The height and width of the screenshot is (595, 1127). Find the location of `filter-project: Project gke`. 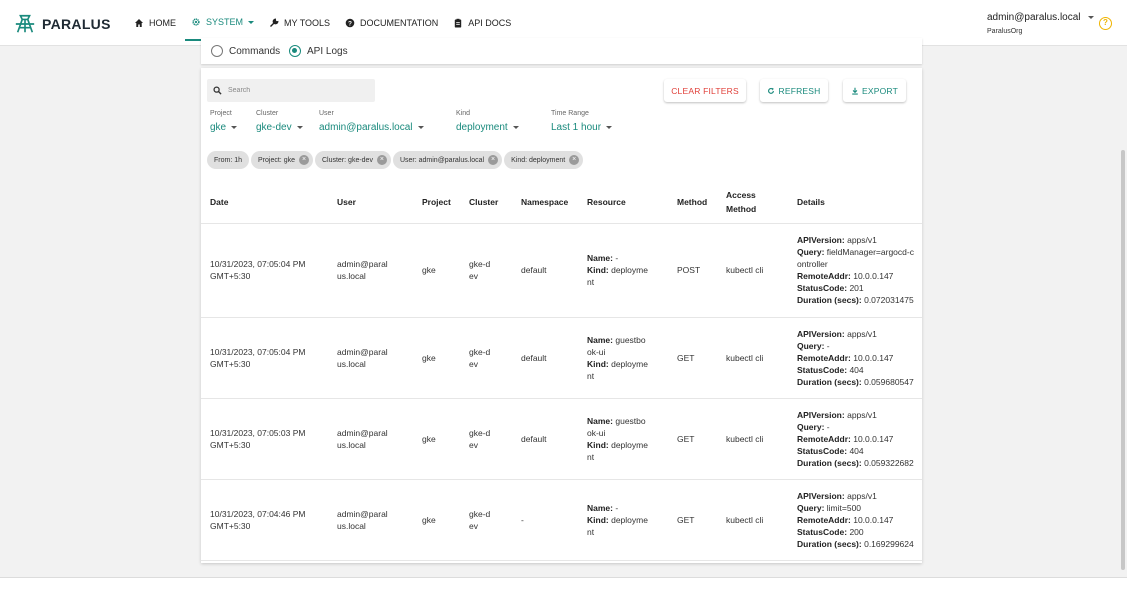

filter-project: Project gke is located at coordinates (224, 121).